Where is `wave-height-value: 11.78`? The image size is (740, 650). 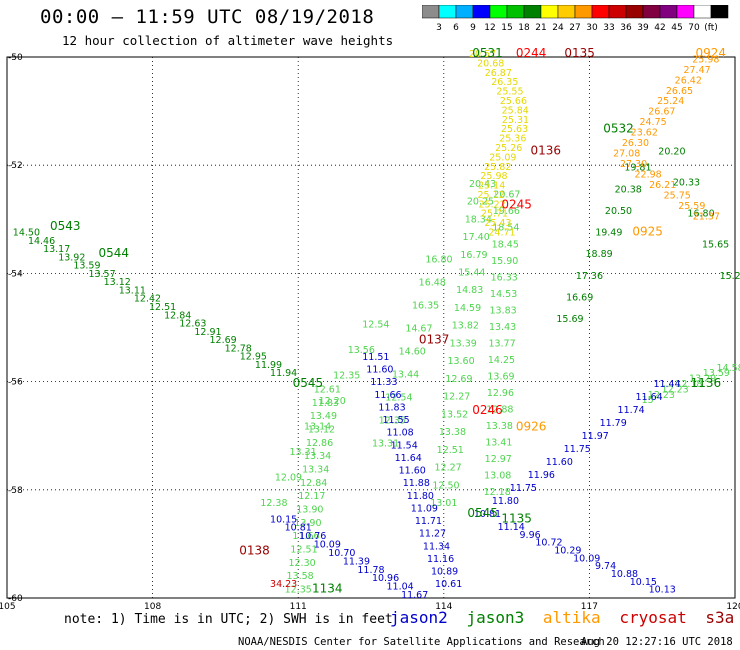
wave-height-value: 11.78 is located at coordinates (370, 570).